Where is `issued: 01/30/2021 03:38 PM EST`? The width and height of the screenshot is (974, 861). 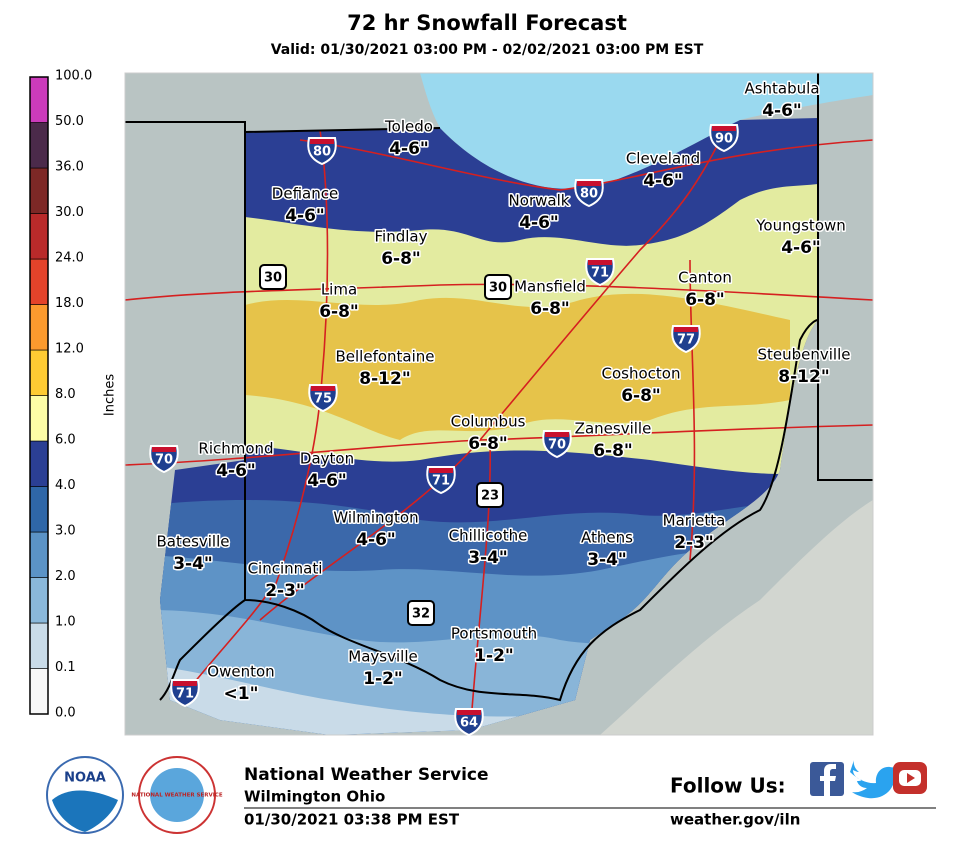
issued: 01/30/2021 03:38 PM EST is located at coordinates (352, 820).